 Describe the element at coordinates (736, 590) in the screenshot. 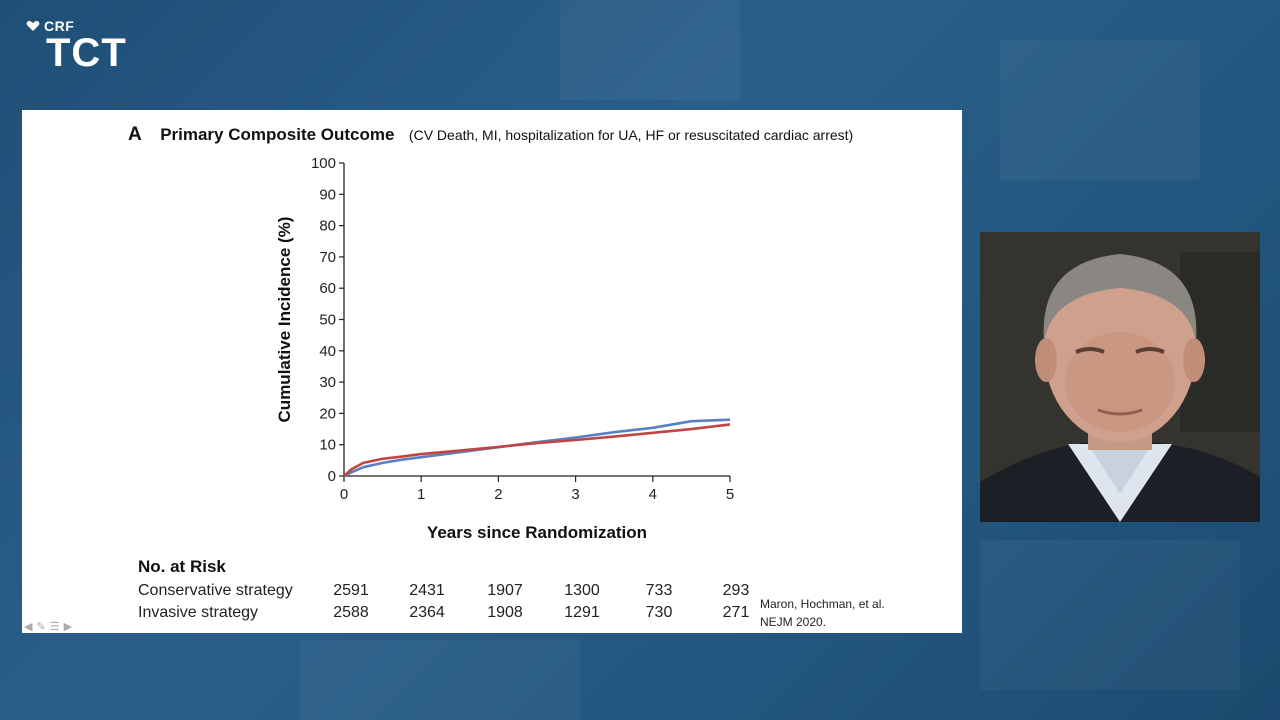

I see `risk-value: 293` at that location.